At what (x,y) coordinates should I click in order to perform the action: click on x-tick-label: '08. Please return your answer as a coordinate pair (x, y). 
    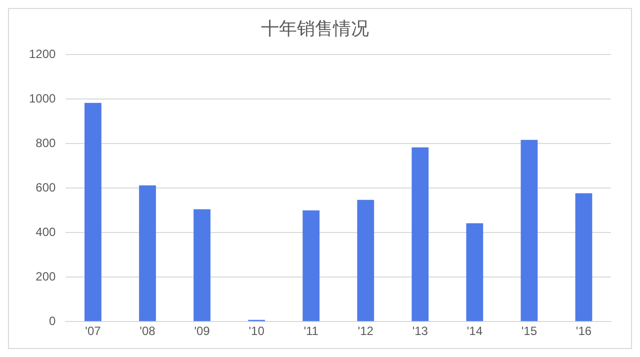
    Looking at the image, I should click on (148, 331).